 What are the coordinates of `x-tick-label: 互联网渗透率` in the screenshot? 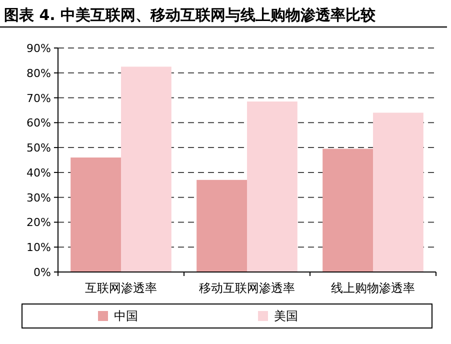 It's located at (121, 288).